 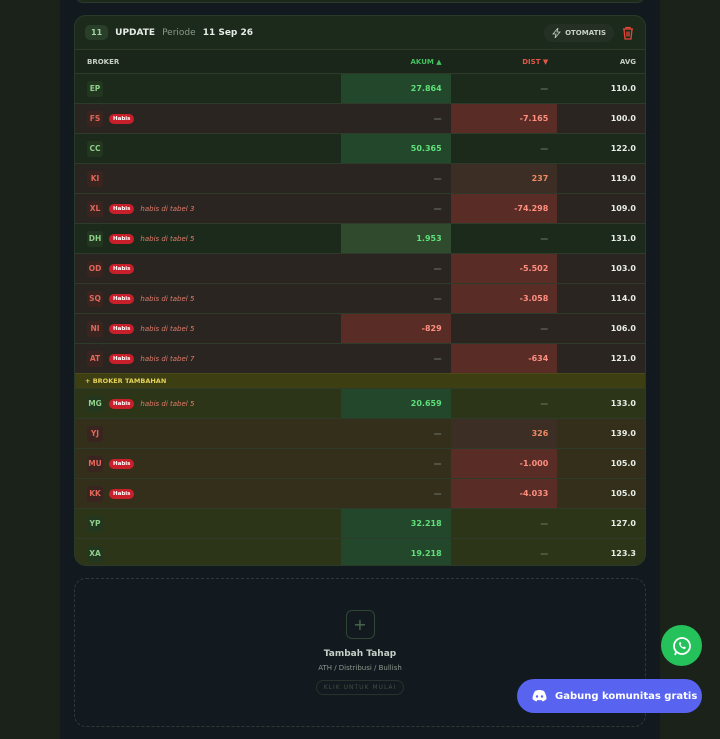 What do you see at coordinates (167, 208) in the screenshot?
I see `habis-note: habis di tabel 3` at bounding box center [167, 208].